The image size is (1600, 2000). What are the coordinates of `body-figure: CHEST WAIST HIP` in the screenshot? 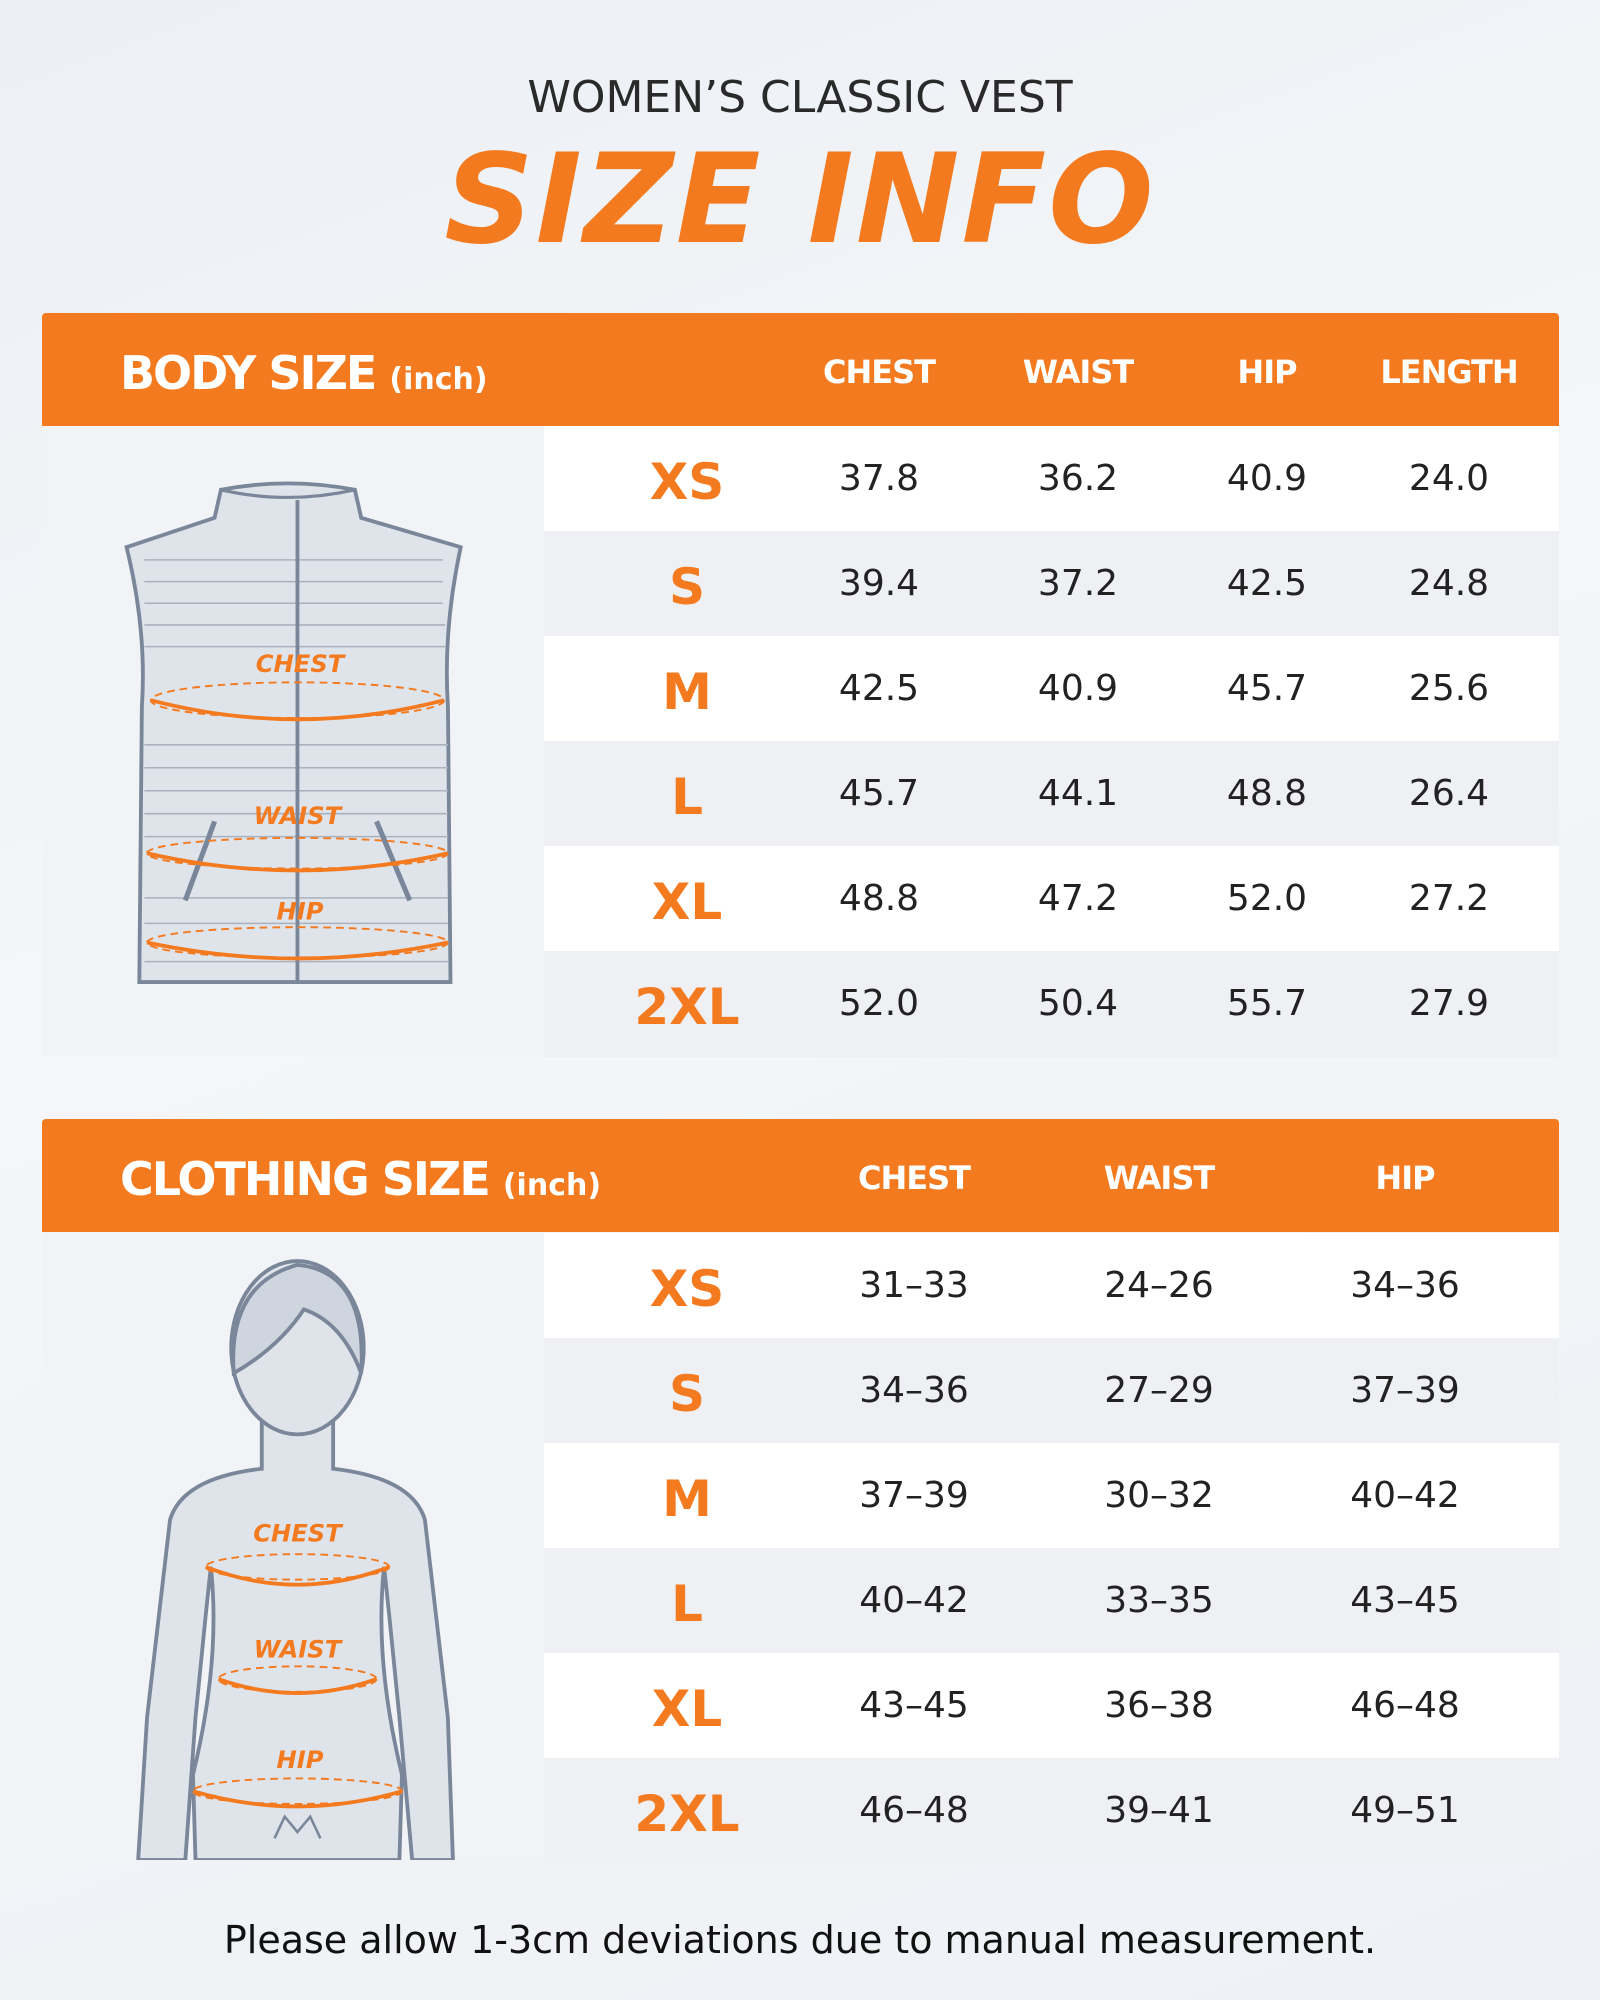 It's located at (295, 1560).